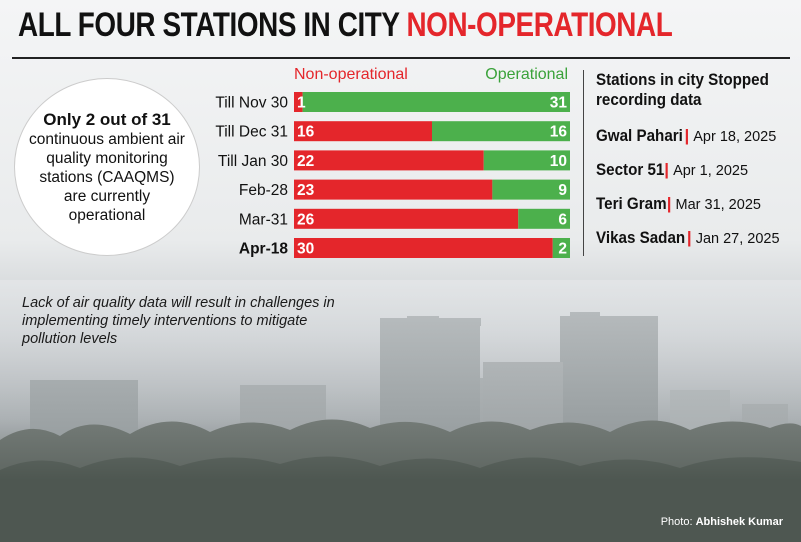 The width and height of the screenshot is (801, 542). I want to click on station-name: Vikas Sadan, so click(641, 238).